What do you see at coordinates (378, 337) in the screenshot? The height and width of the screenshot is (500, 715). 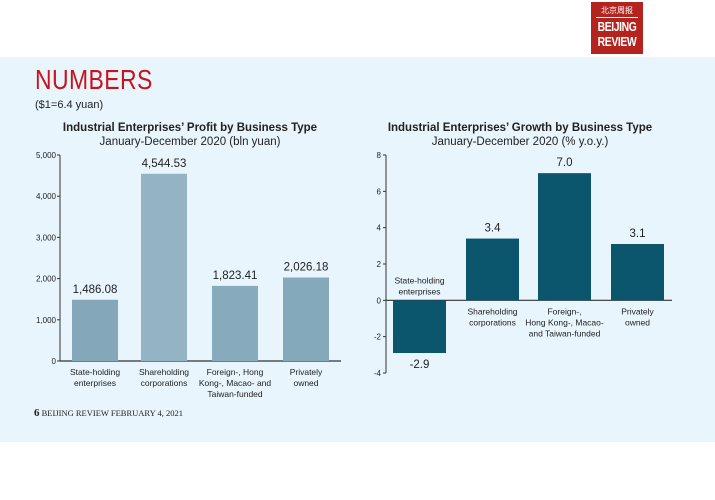 I see `chart2-y-tick-label: -2` at bounding box center [378, 337].